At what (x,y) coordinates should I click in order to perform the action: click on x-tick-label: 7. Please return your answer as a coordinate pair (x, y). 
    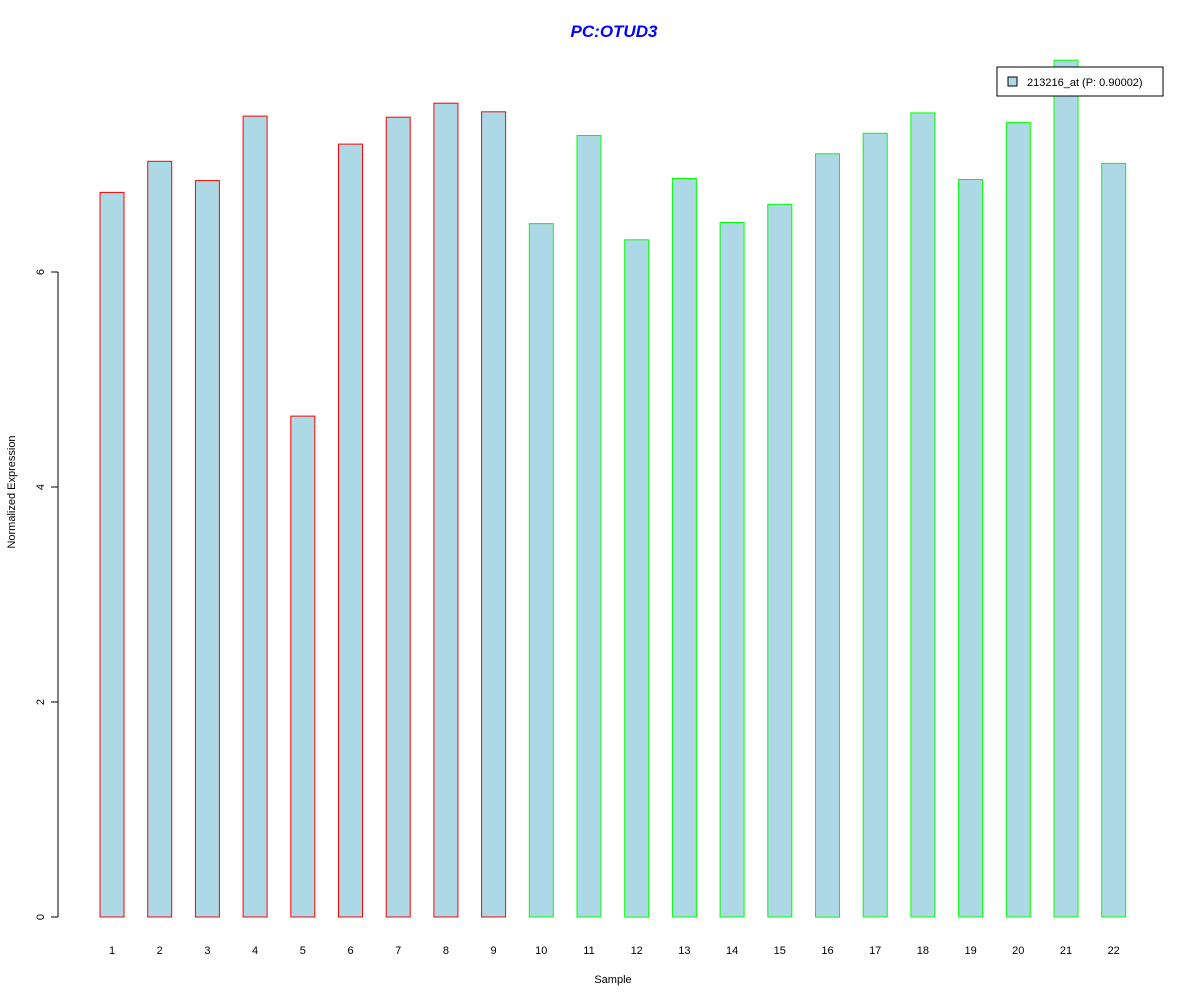
    Looking at the image, I should click on (398, 951).